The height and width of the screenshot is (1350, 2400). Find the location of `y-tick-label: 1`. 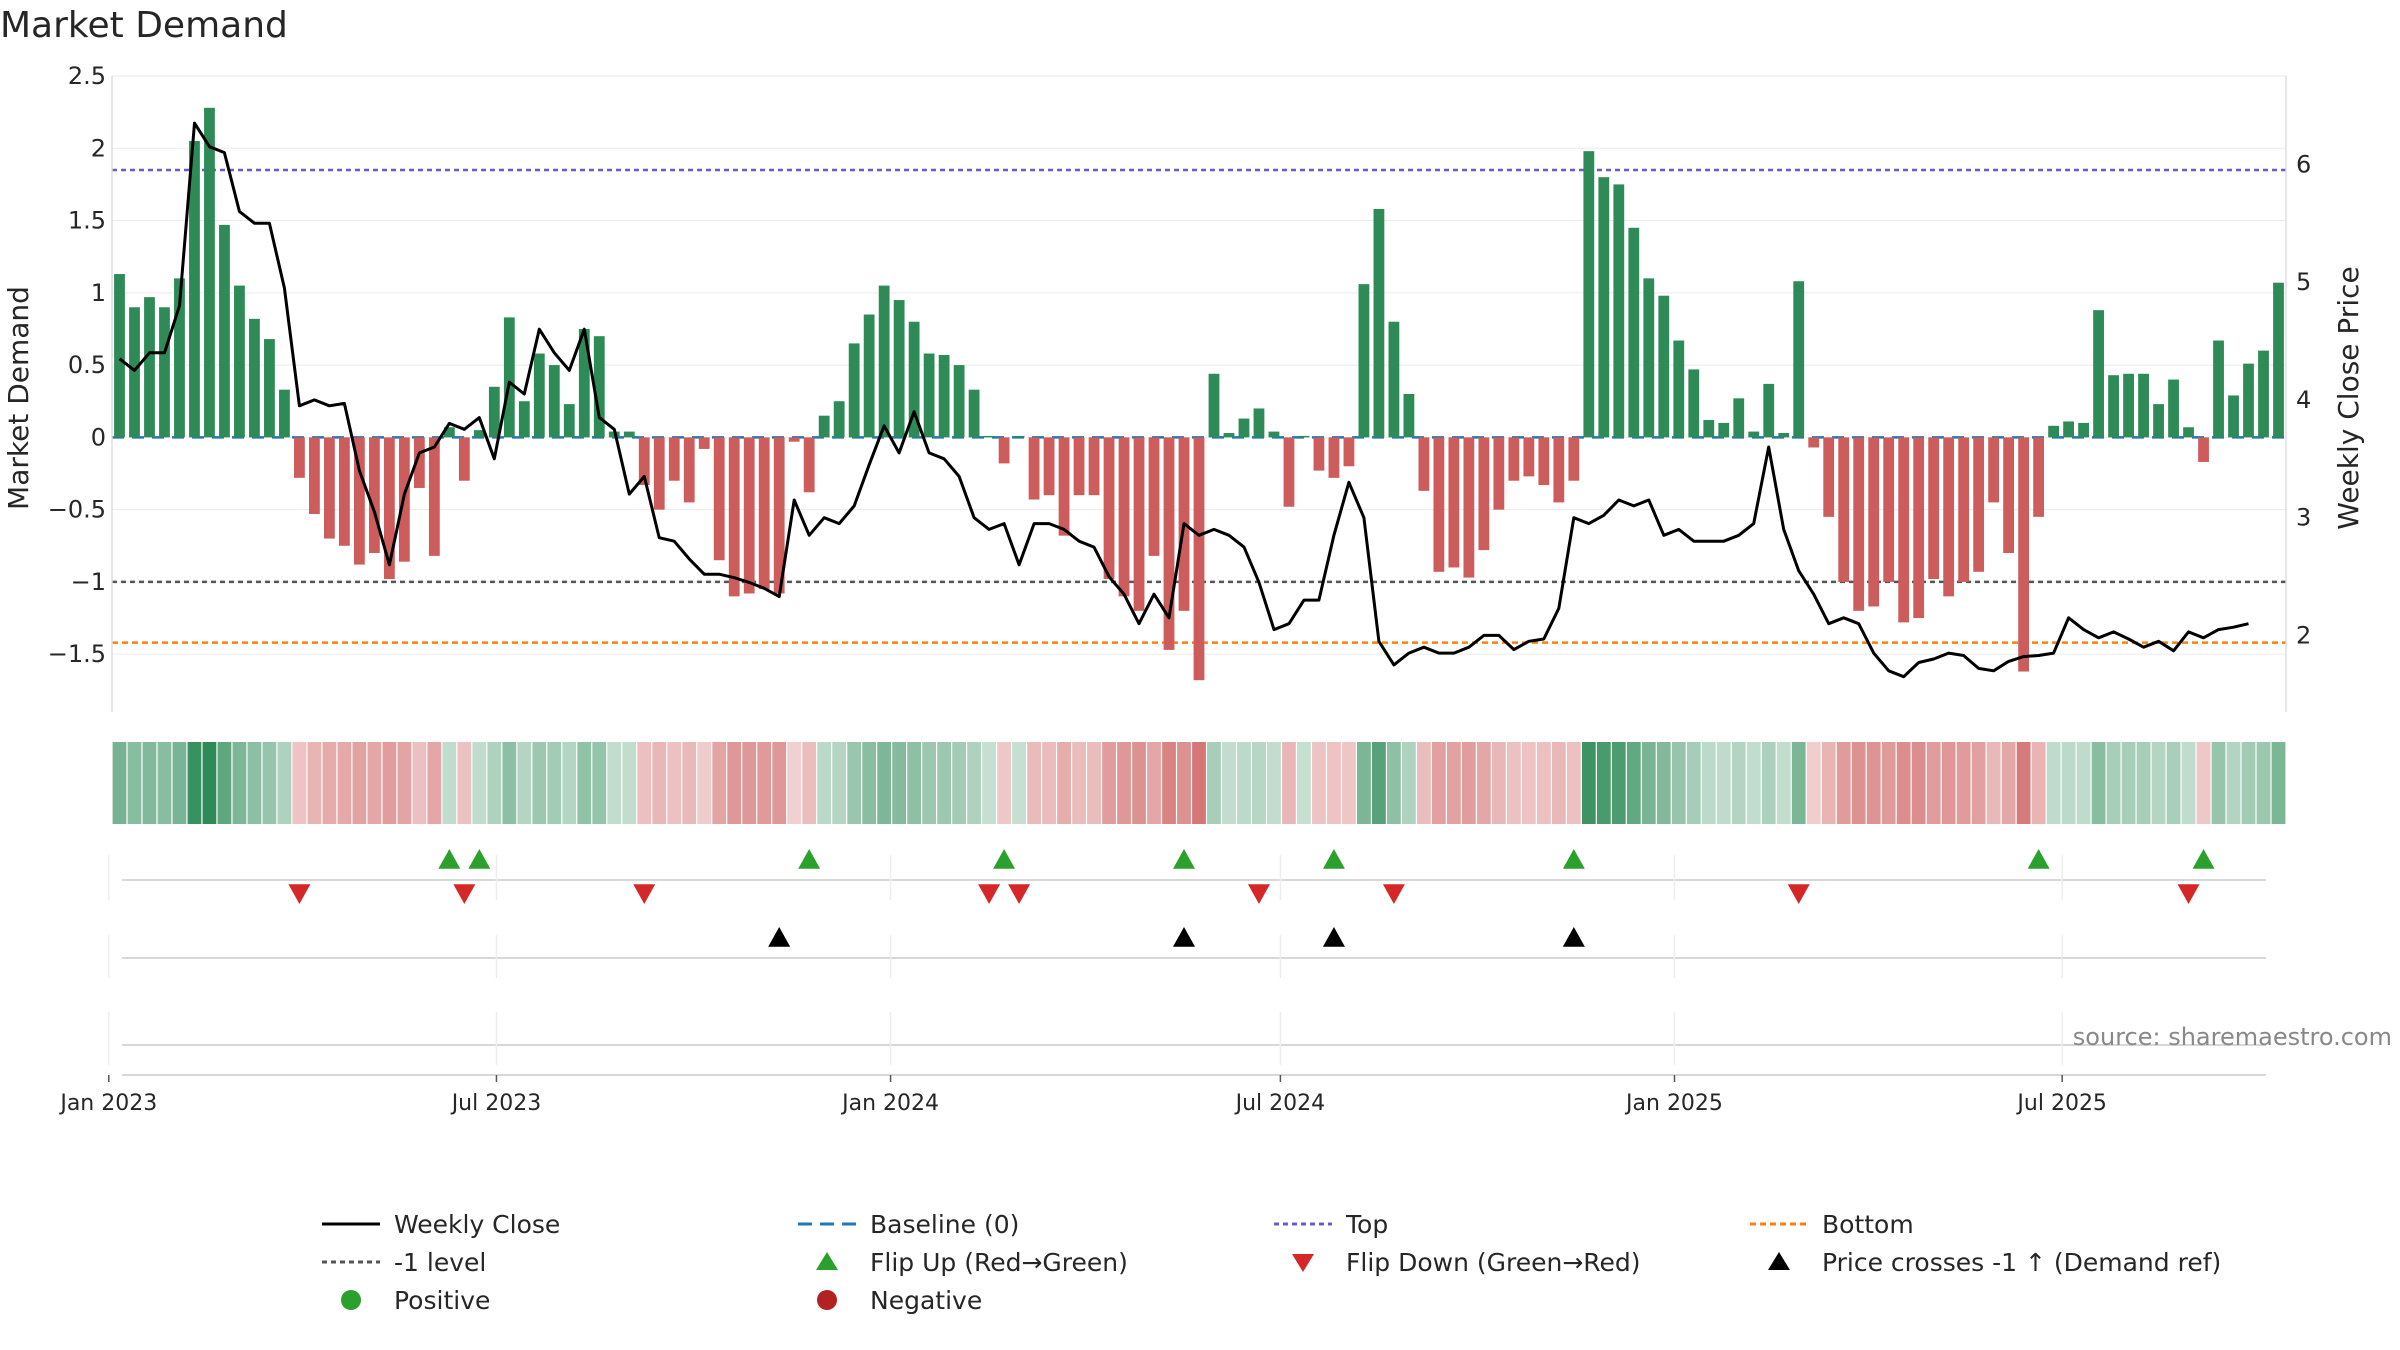

y-tick-label: 1 is located at coordinates (98, 293).